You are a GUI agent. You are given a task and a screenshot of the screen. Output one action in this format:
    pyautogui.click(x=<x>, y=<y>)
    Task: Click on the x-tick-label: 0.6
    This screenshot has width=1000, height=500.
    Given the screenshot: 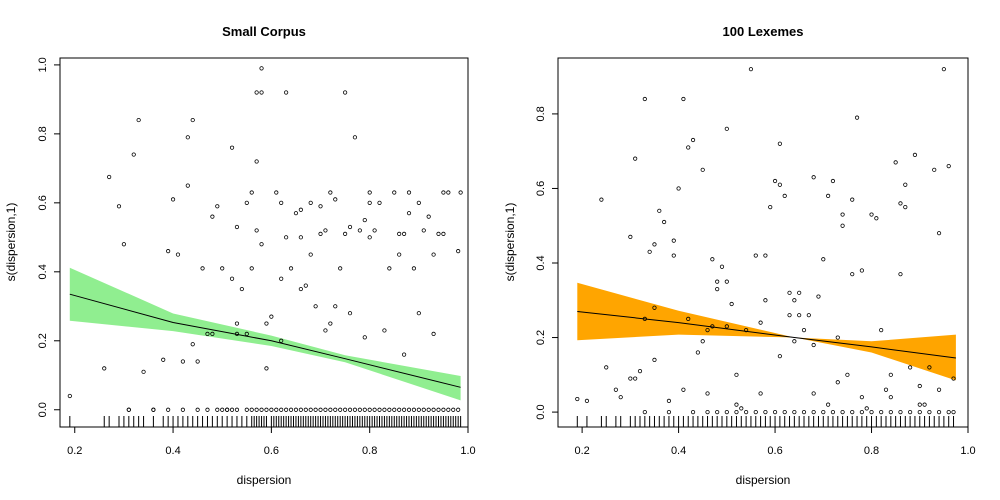 What is the action you would take?
    pyautogui.click(x=271, y=451)
    